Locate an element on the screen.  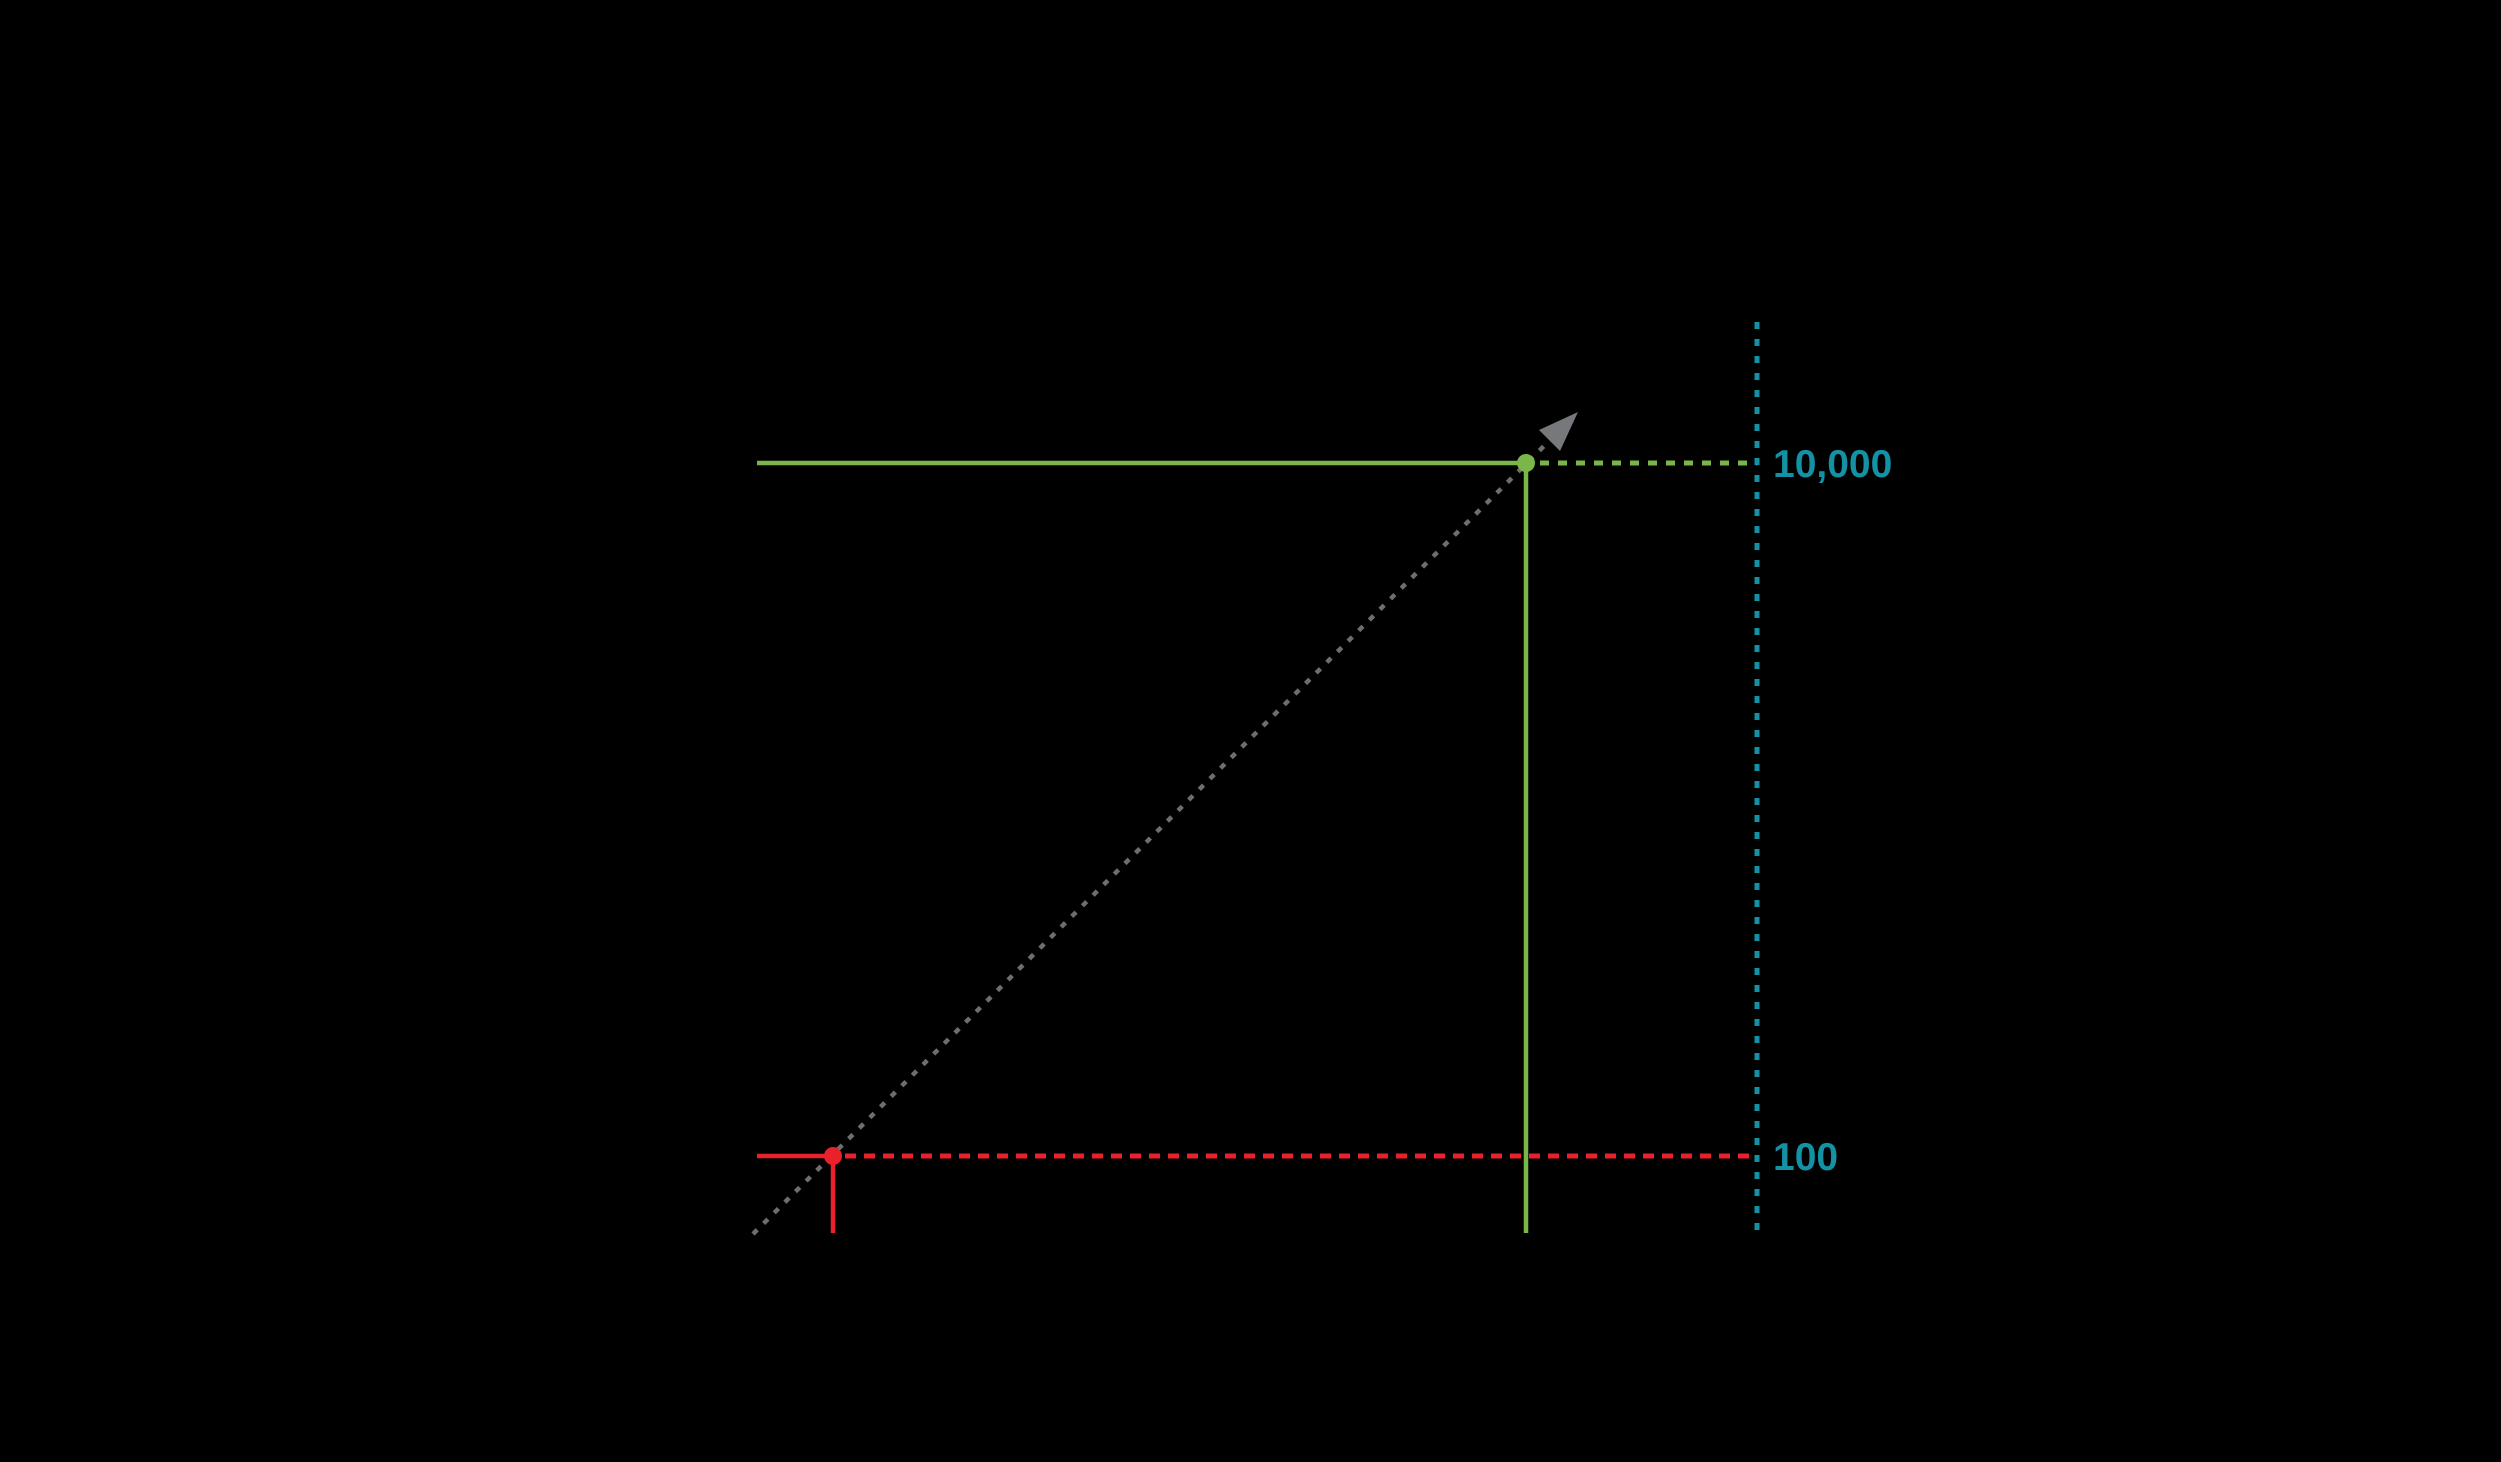
lower-point-marker is located at coordinates (833, 1156).